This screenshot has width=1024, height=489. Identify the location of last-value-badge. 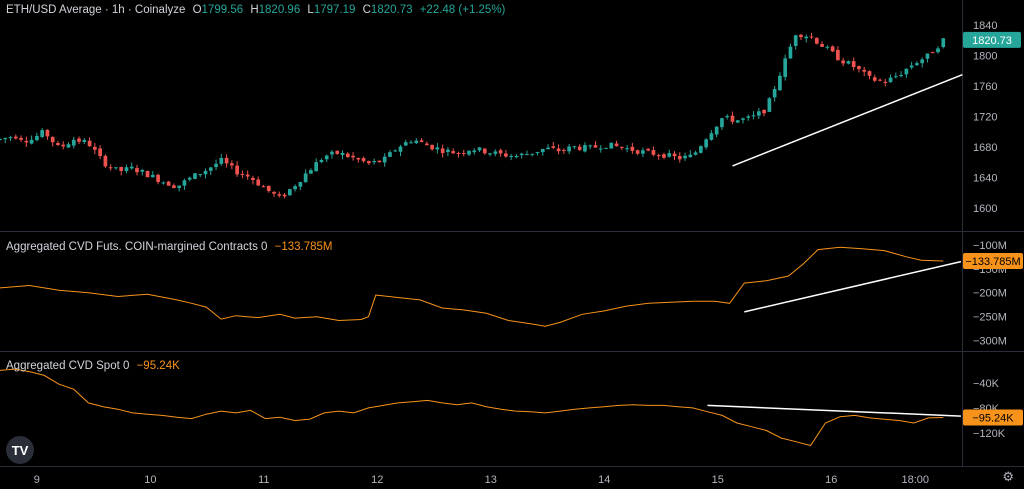
(993, 417).